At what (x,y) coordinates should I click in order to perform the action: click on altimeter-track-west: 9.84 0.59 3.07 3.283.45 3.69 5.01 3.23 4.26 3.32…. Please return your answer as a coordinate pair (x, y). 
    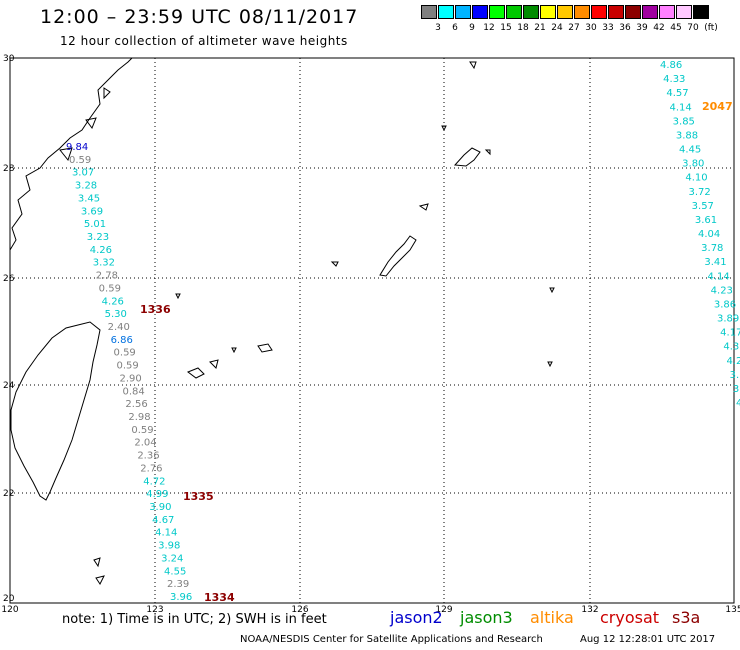
    Looking at the image, I should click on (129, 372).